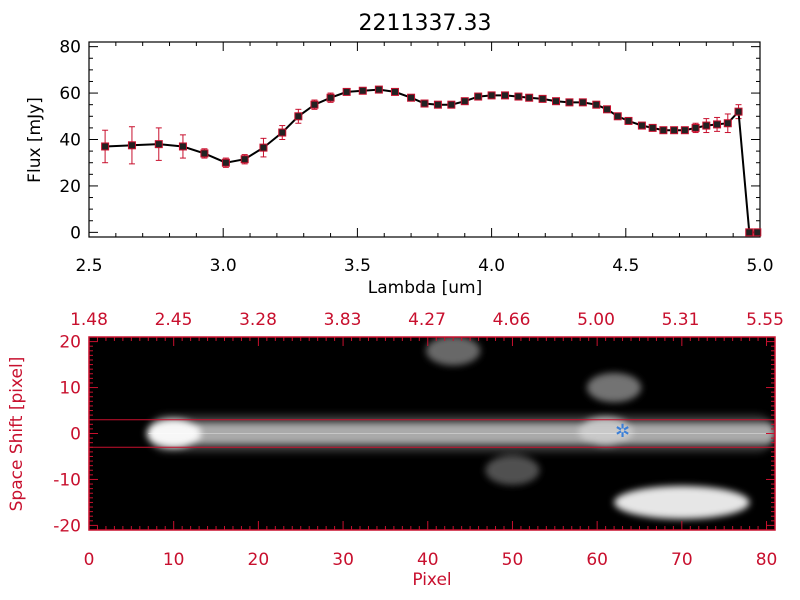 Image resolution: width=800 pixels, height=600 pixels. What do you see at coordinates (75, 435) in the screenshot?
I see `image-y-tick-label: 0` at bounding box center [75, 435].